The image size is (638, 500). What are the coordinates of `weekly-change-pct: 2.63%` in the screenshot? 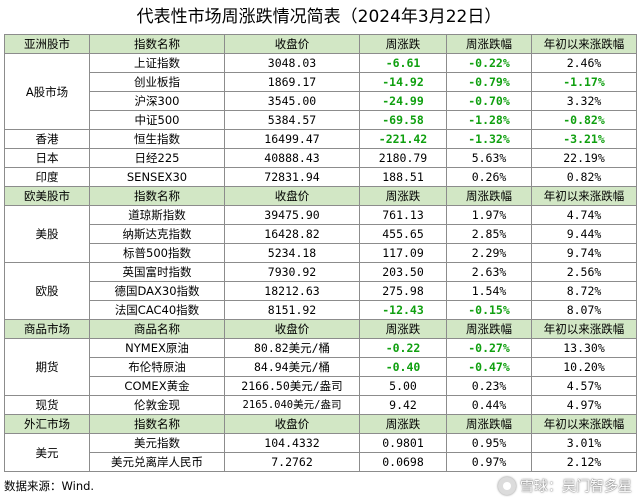 It's located at (489, 272).